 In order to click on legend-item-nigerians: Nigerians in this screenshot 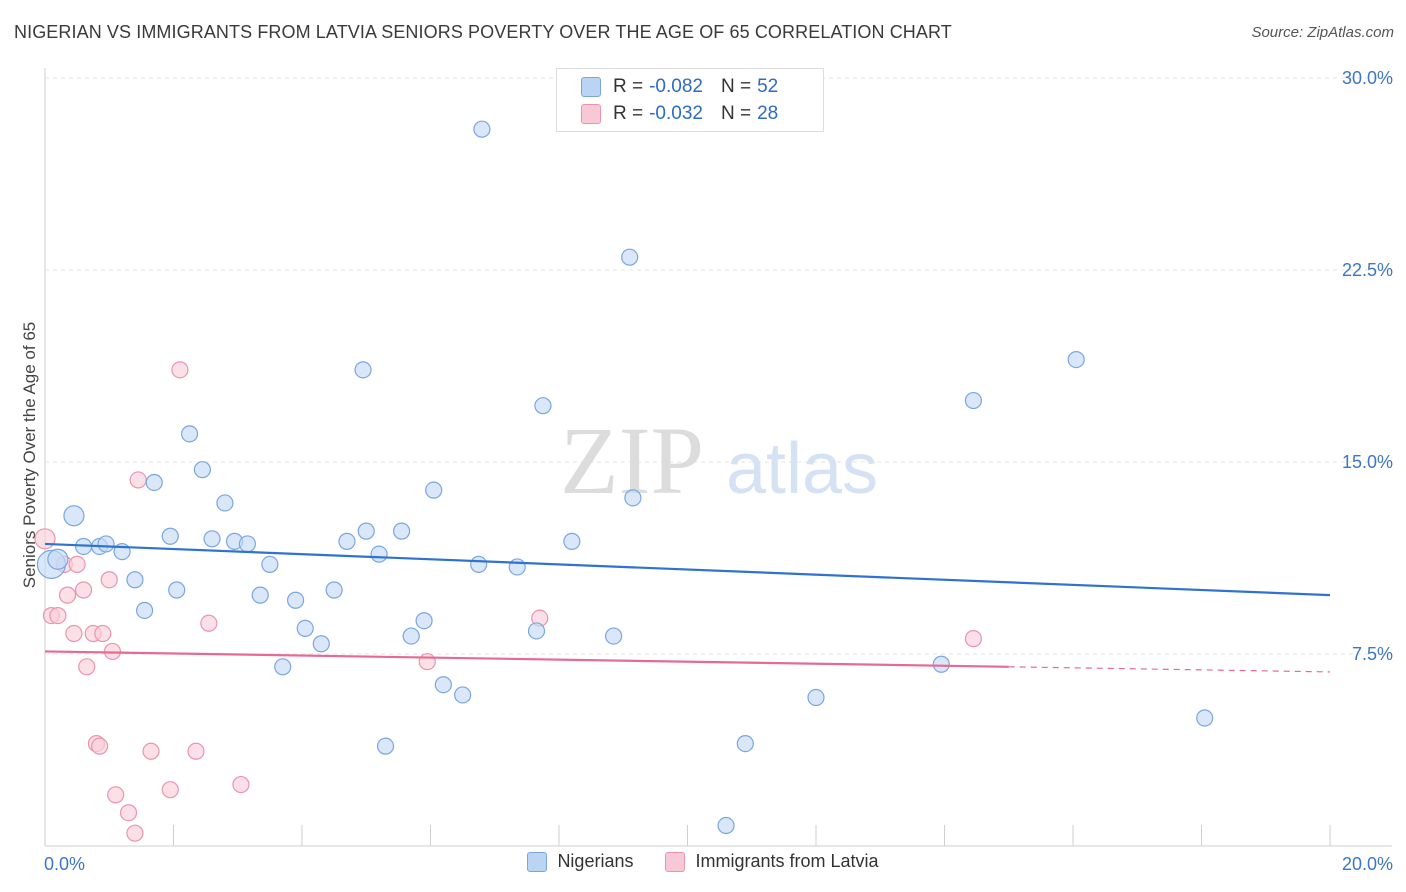, I will do `click(580, 861)`.